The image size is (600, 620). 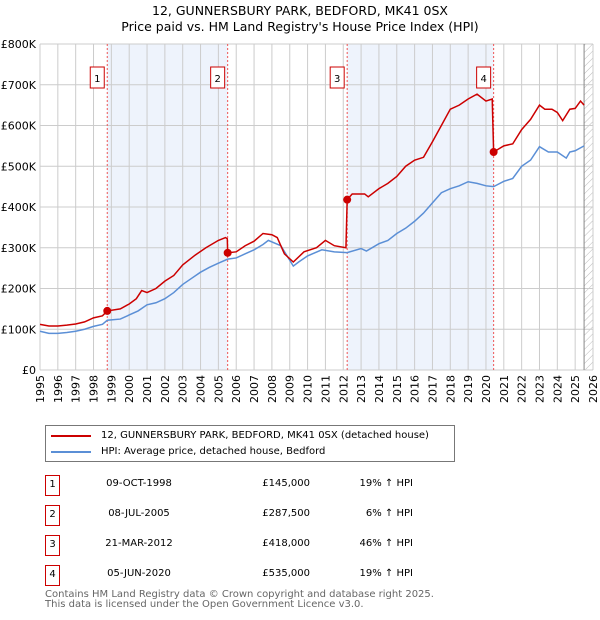 What do you see at coordinates (522, 389) in the screenshot?
I see `x-tick-label: 2022` at bounding box center [522, 389].